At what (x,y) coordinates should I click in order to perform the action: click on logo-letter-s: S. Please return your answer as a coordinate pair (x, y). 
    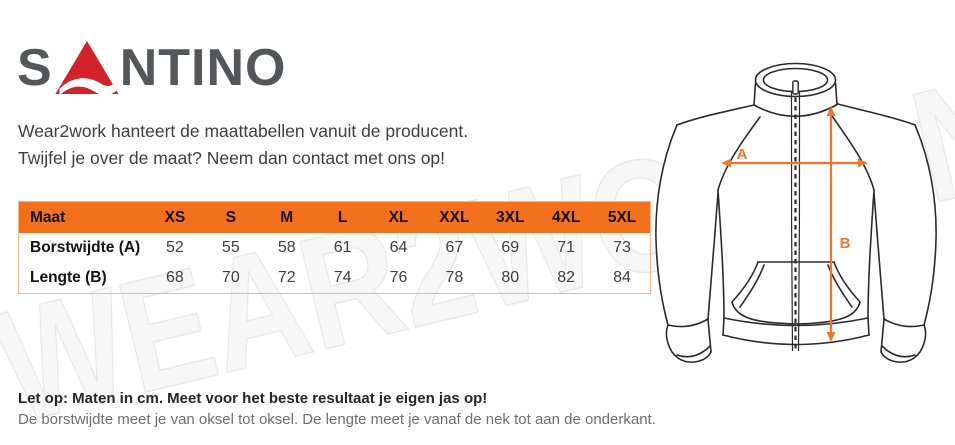
    Looking at the image, I should click on (35, 68).